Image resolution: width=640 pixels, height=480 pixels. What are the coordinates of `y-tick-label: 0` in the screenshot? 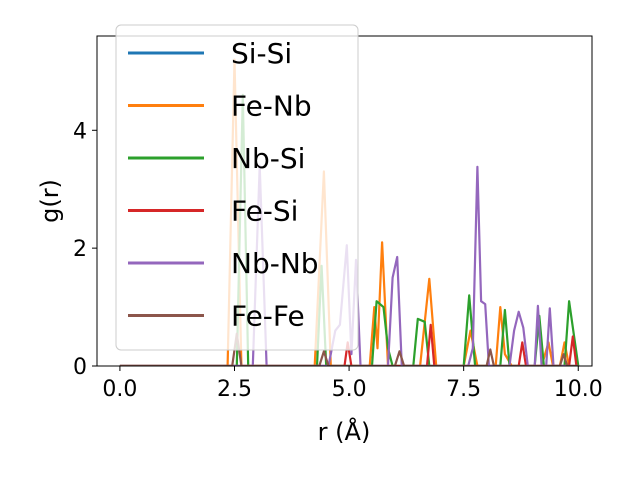 It's located at (80, 367).